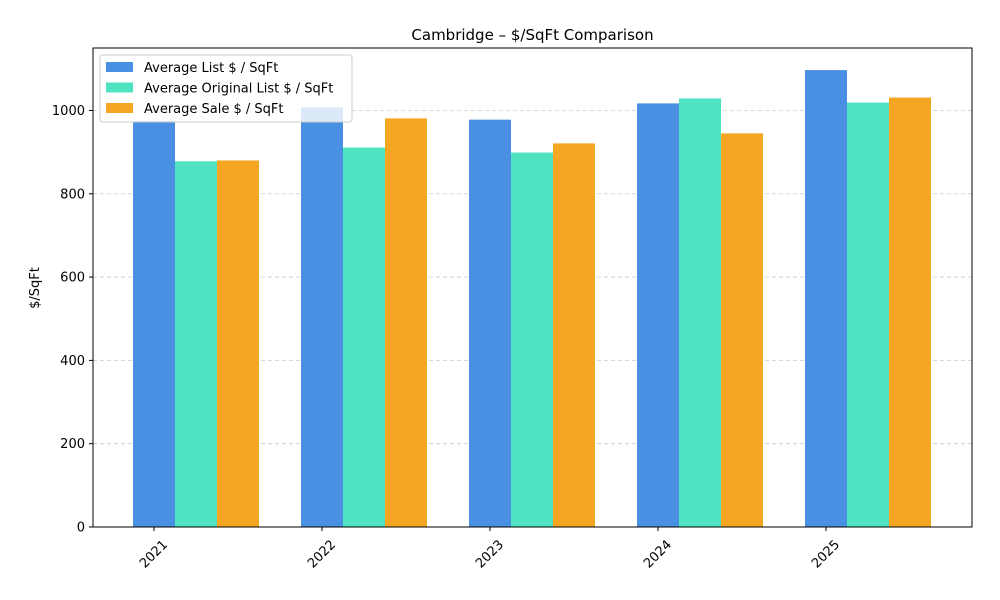 This screenshot has width=1000, height=600. What do you see at coordinates (81, 528) in the screenshot?
I see `y-tick-label: 0` at bounding box center [81, 528].